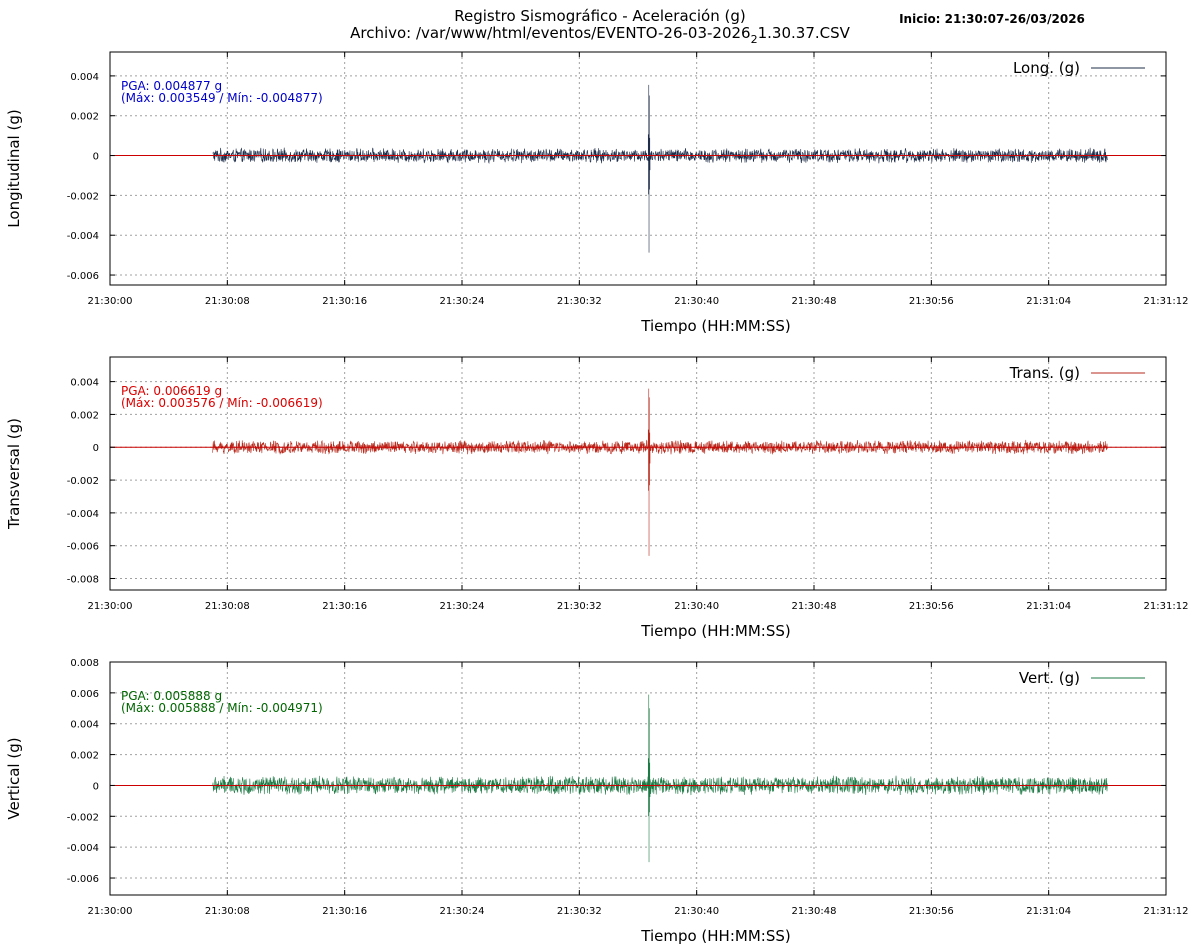 The image size is (1200, 950). Describe the element at coordinates (754, 39) in the screenshot. I see `subtitle-subscript: 2` at that location.